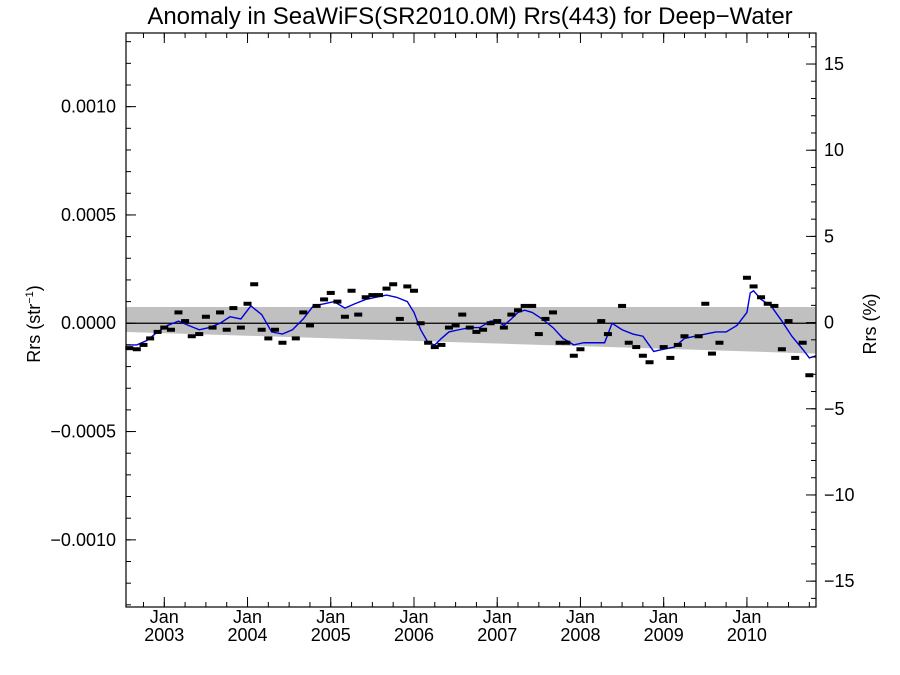 Image resolution: width=900 pixels, height=675 pixels. Describe the element at coordinates (88, 107) in the screenshot. I see `y-tick-label: 0.0010` at that location.